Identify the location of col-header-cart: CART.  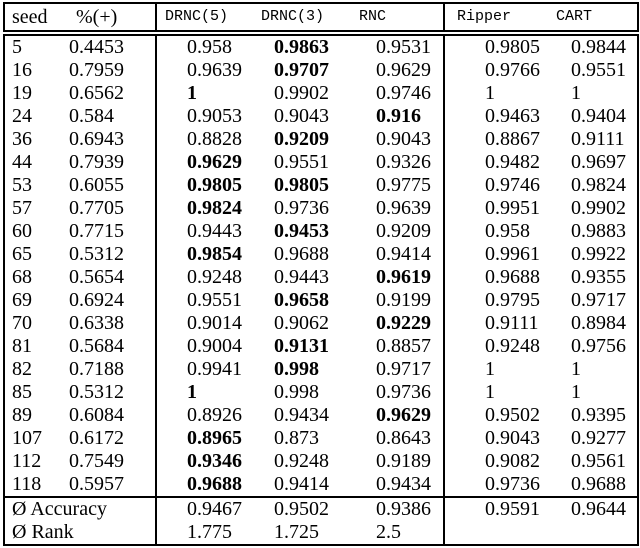
(594, 19).